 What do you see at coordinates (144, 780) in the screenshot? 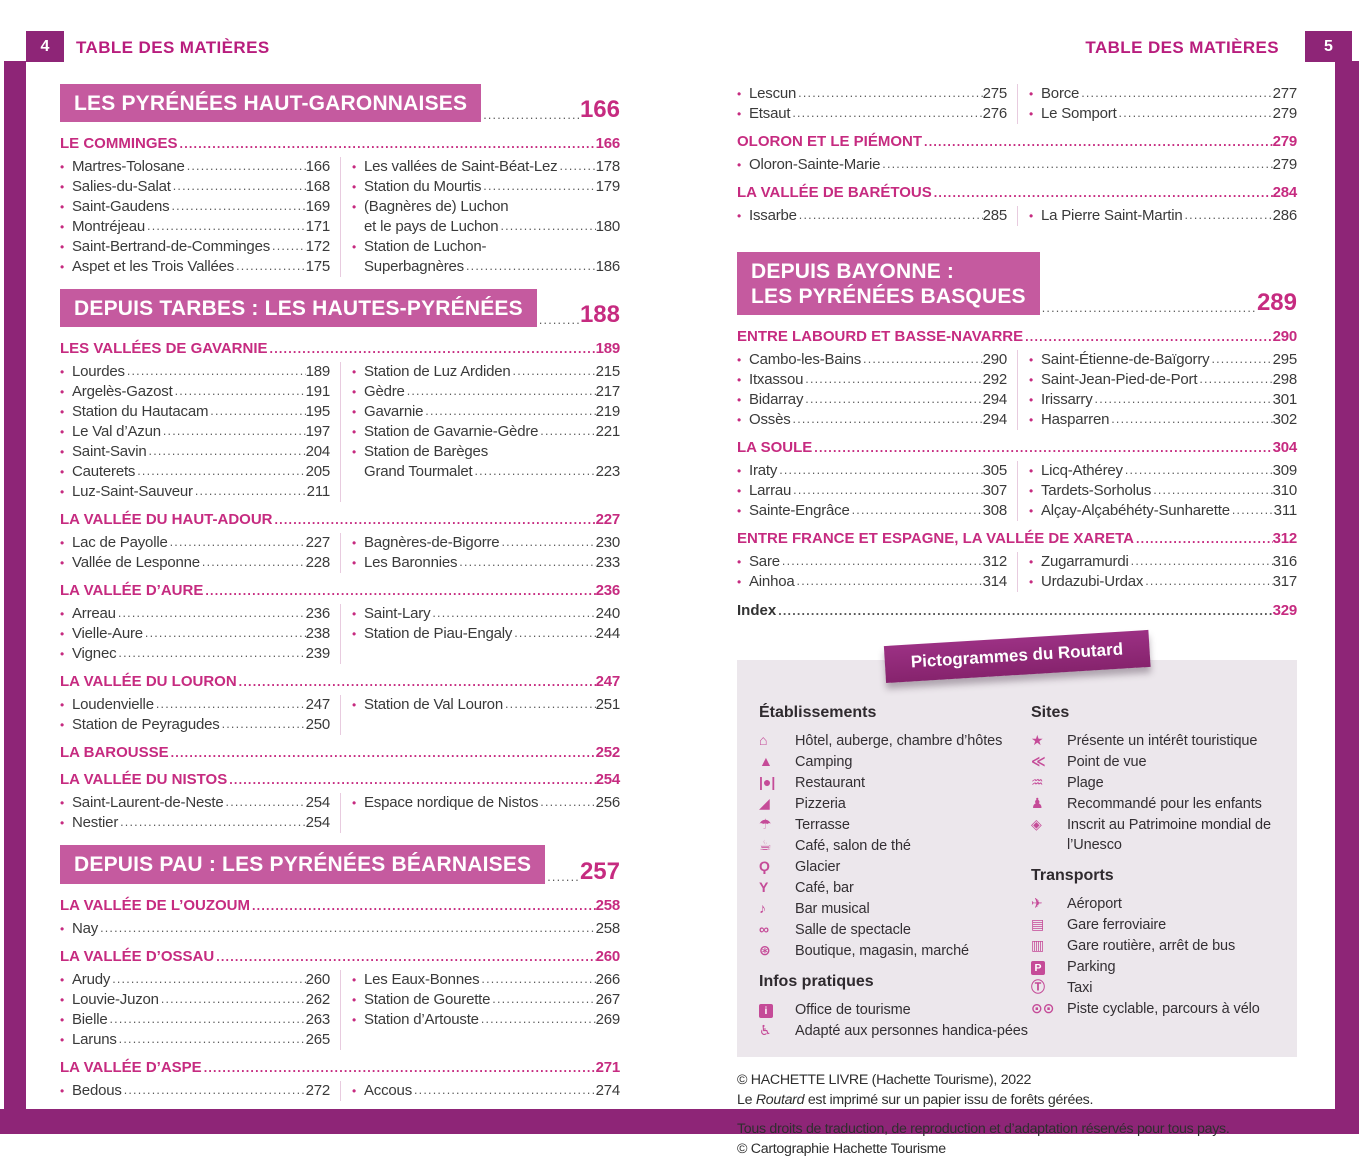
I see `chapter-title: LA VALLÉE DU NISTOS` at bounding box center [144, 780].